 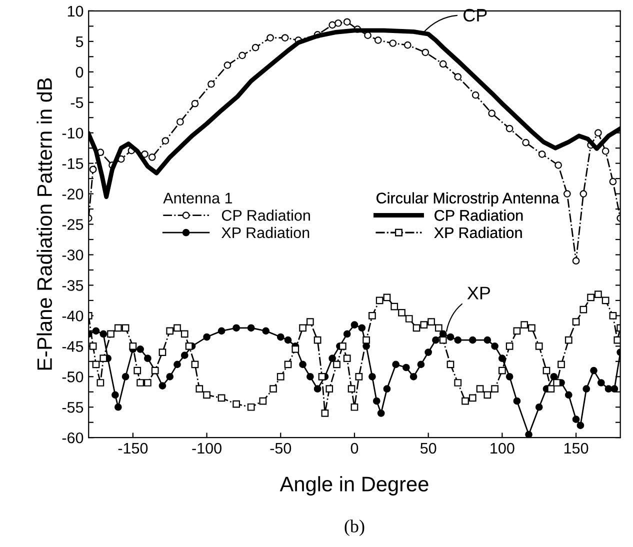 I want to click on x-tick-label: -100, so click(x=207, y=448).